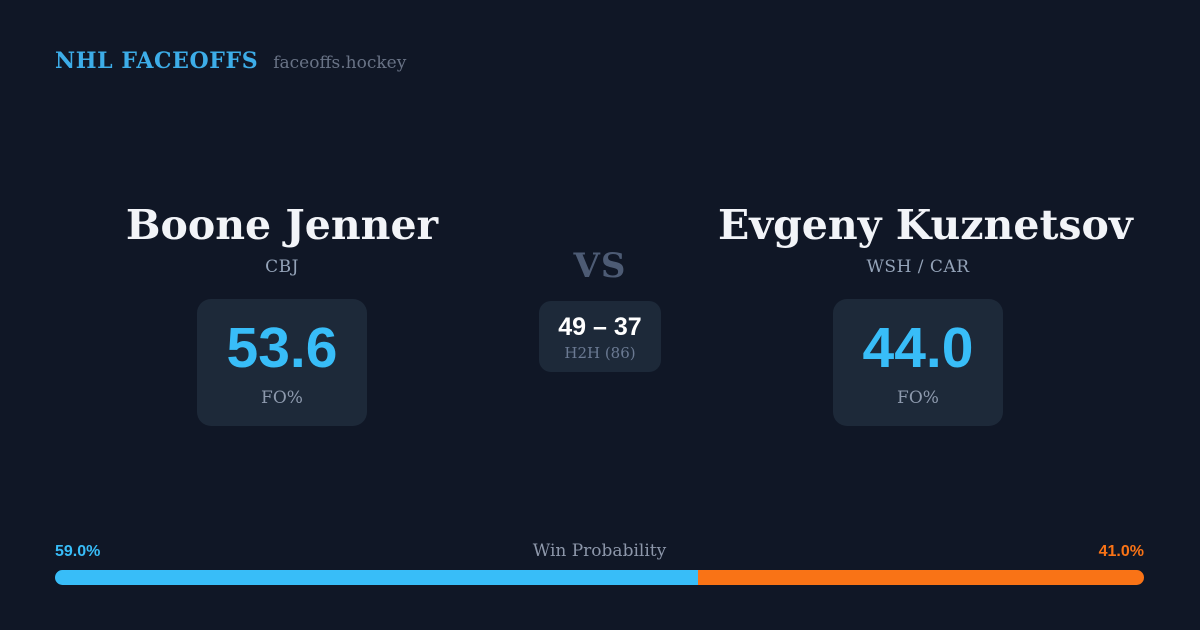 This screenshot has width=1200, height=630. I want to click on win-probability-left-pct: 59.0%, so click(78, 551).